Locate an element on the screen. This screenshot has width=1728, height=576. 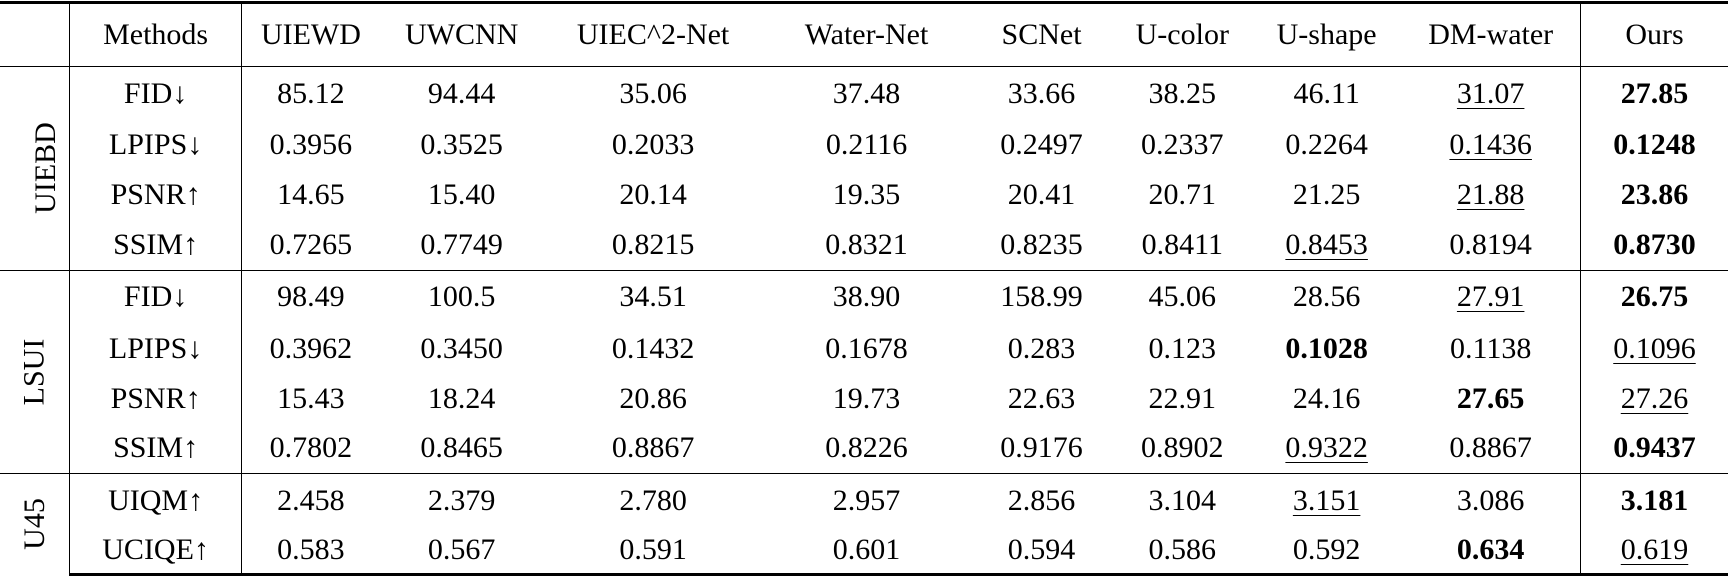
value-text: 27.26 is located at coordinates (1655, 398).